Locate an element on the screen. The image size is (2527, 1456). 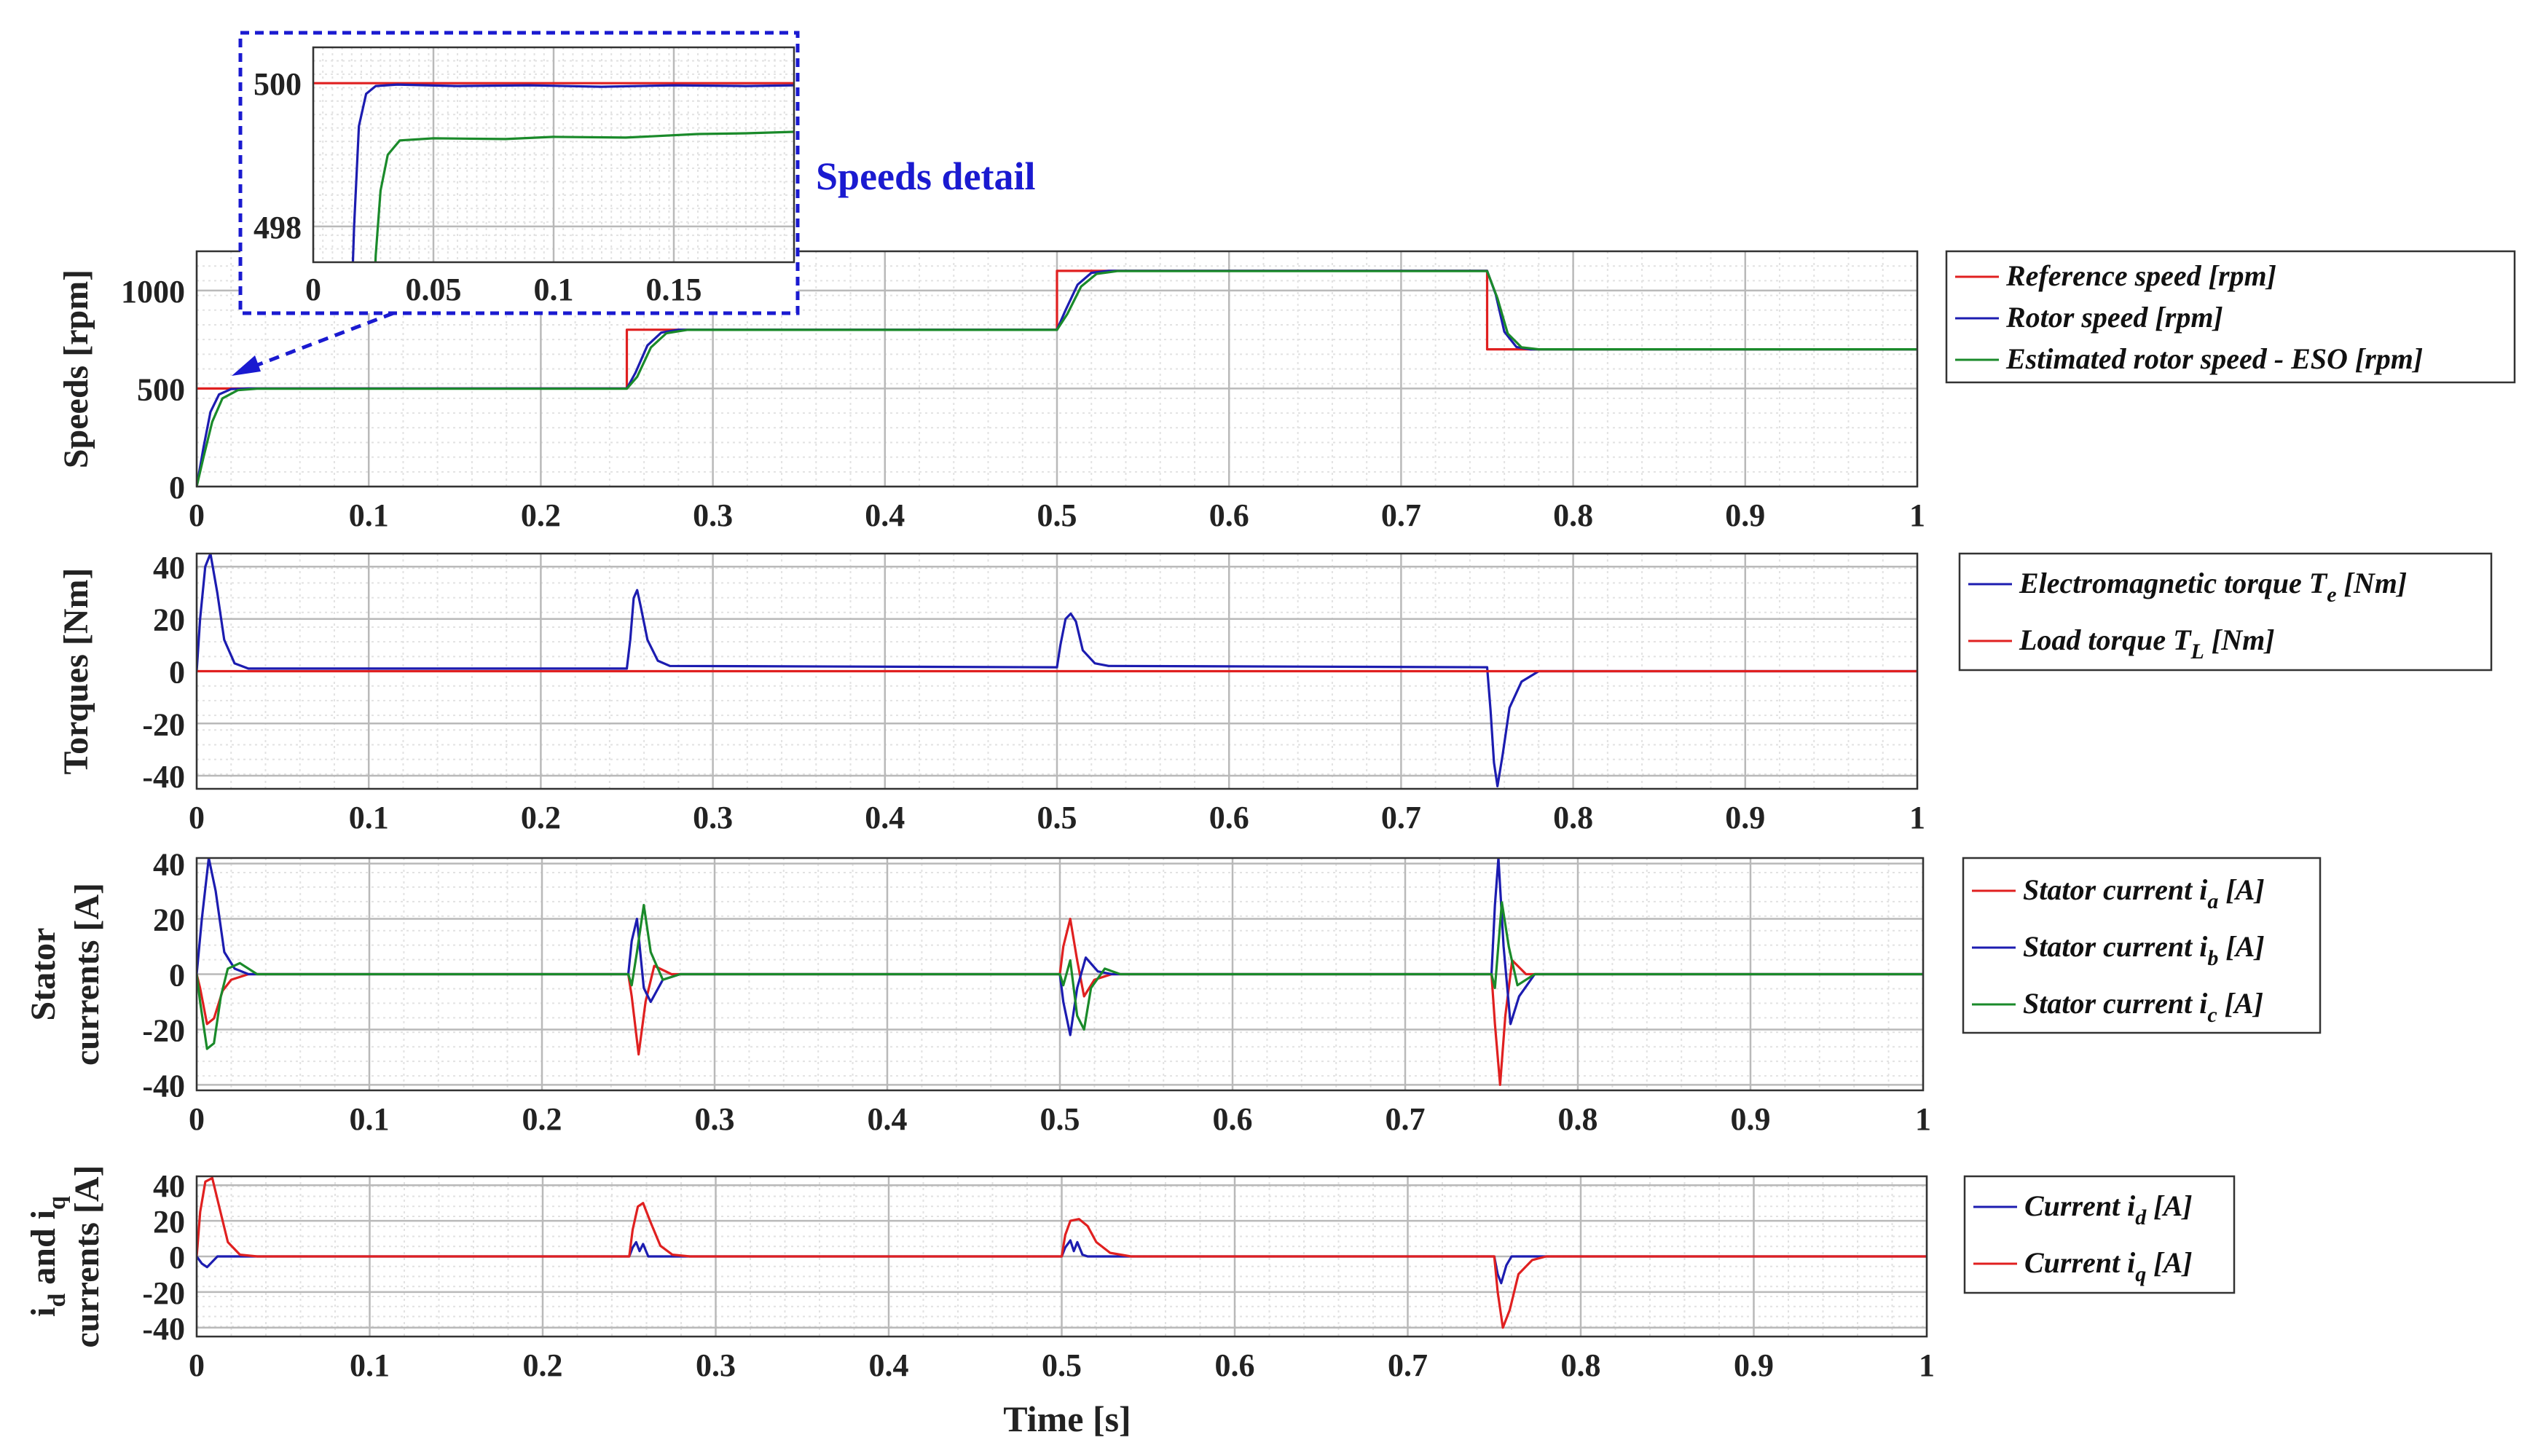
x-tick-label: 0.15 is located at coordinates (674, 289).